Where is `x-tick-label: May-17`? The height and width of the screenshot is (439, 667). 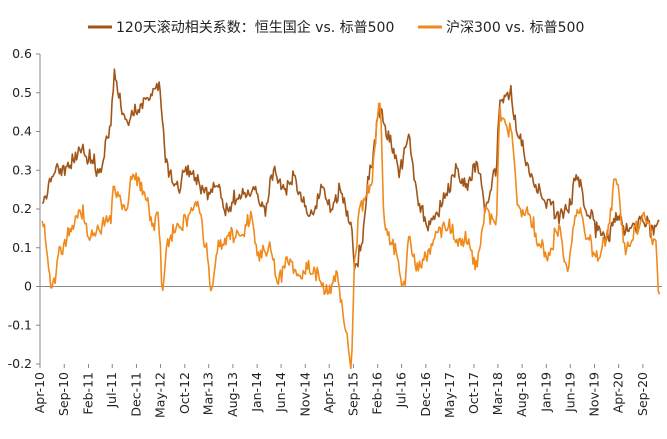
x-tick-label: May-17 is located at coordinates (449, 395).